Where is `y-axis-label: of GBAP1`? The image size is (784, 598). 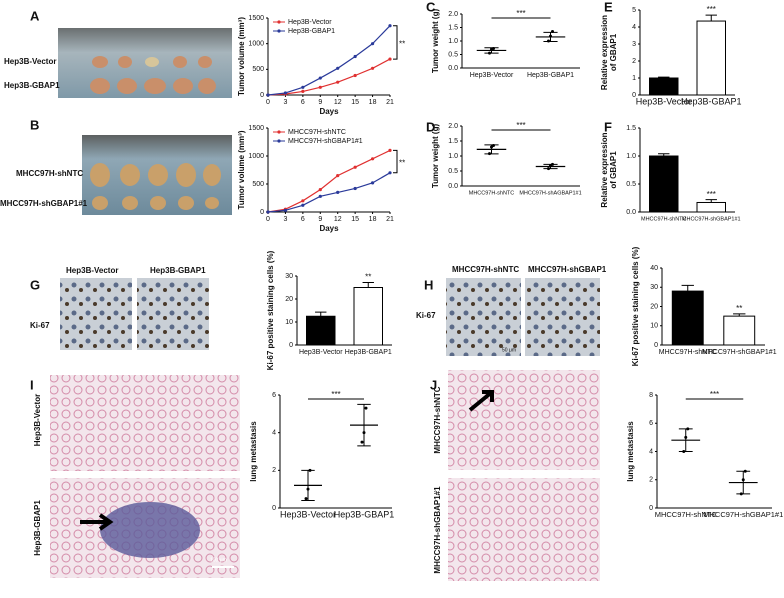
y-axis-label: of GBAP1 is located at coordinates (613, 52).